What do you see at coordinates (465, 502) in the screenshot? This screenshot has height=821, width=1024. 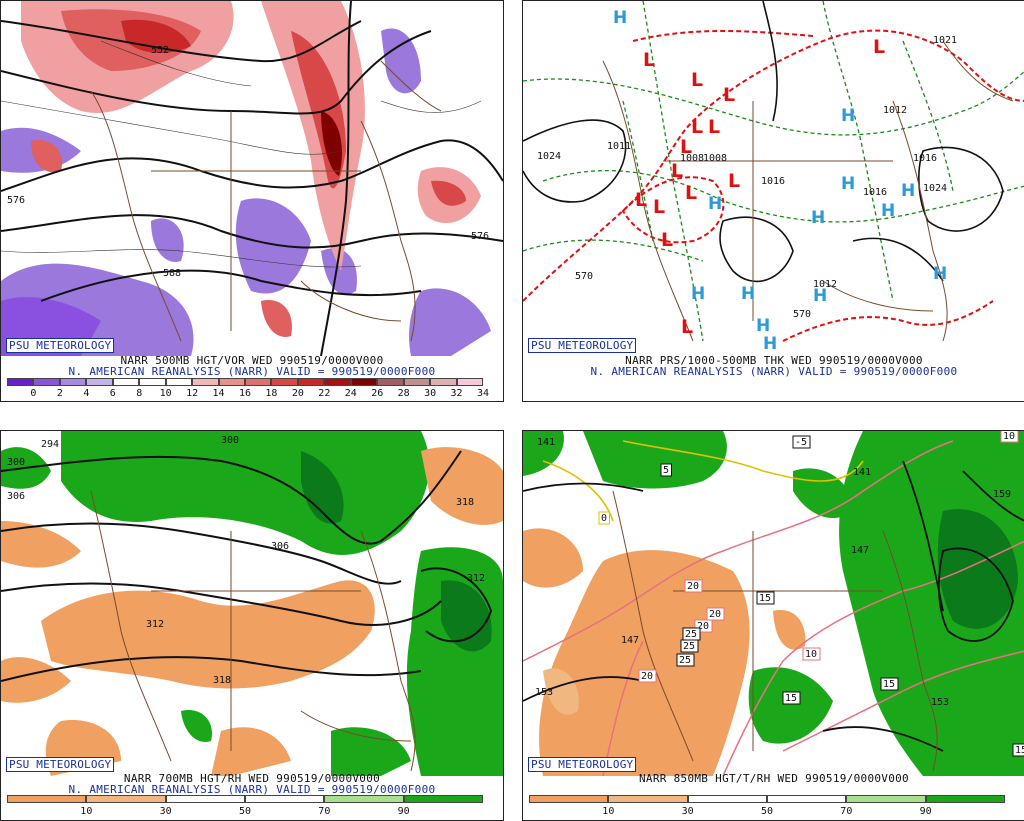 I see `contour-label: 318` at bounding box center [465, 502].